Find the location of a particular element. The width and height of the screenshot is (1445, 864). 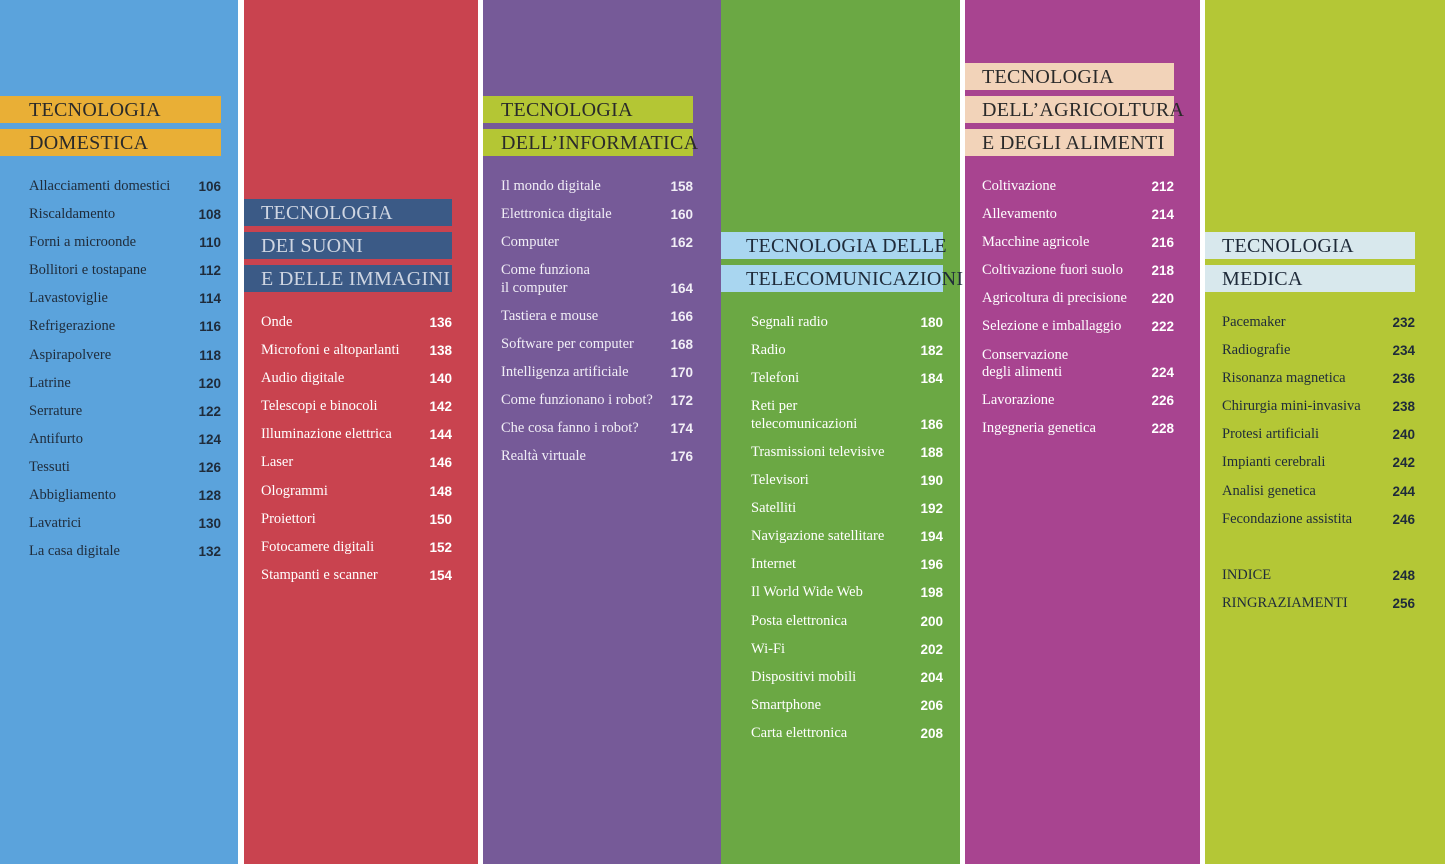

page-number: 234 is located at coordinates (1403, 351).